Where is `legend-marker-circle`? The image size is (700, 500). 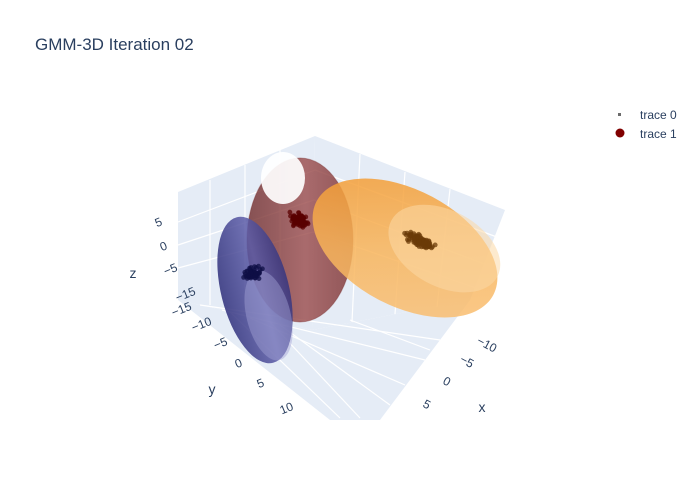
legend-marker-circle is located at coordinates (620, 133).